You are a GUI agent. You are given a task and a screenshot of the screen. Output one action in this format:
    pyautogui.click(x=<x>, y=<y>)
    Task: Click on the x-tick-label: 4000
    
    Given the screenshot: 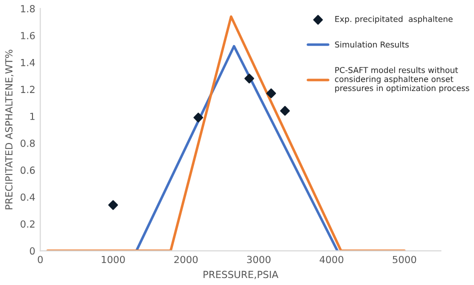 What is the action you would take?
    pyautogui.click(x=332, y=260)
    